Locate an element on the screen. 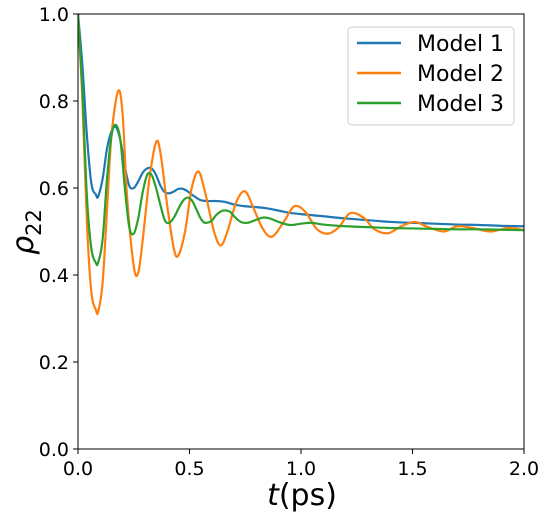 The image size is (547, 518). y-axis-label: ρ22 is located at coordinates (26, 232).